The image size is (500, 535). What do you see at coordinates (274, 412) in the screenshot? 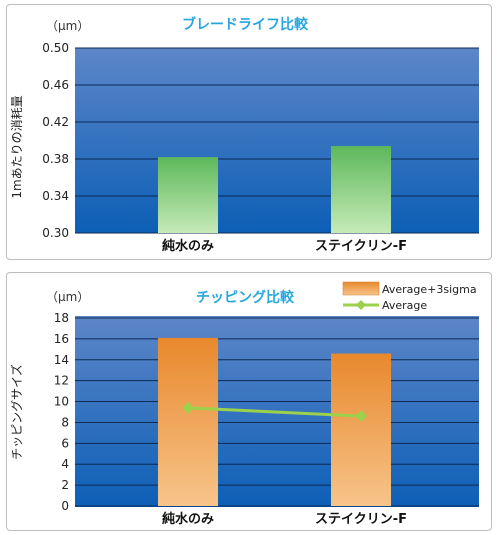
I see `series-line-average` at bounding box center [274, 412].